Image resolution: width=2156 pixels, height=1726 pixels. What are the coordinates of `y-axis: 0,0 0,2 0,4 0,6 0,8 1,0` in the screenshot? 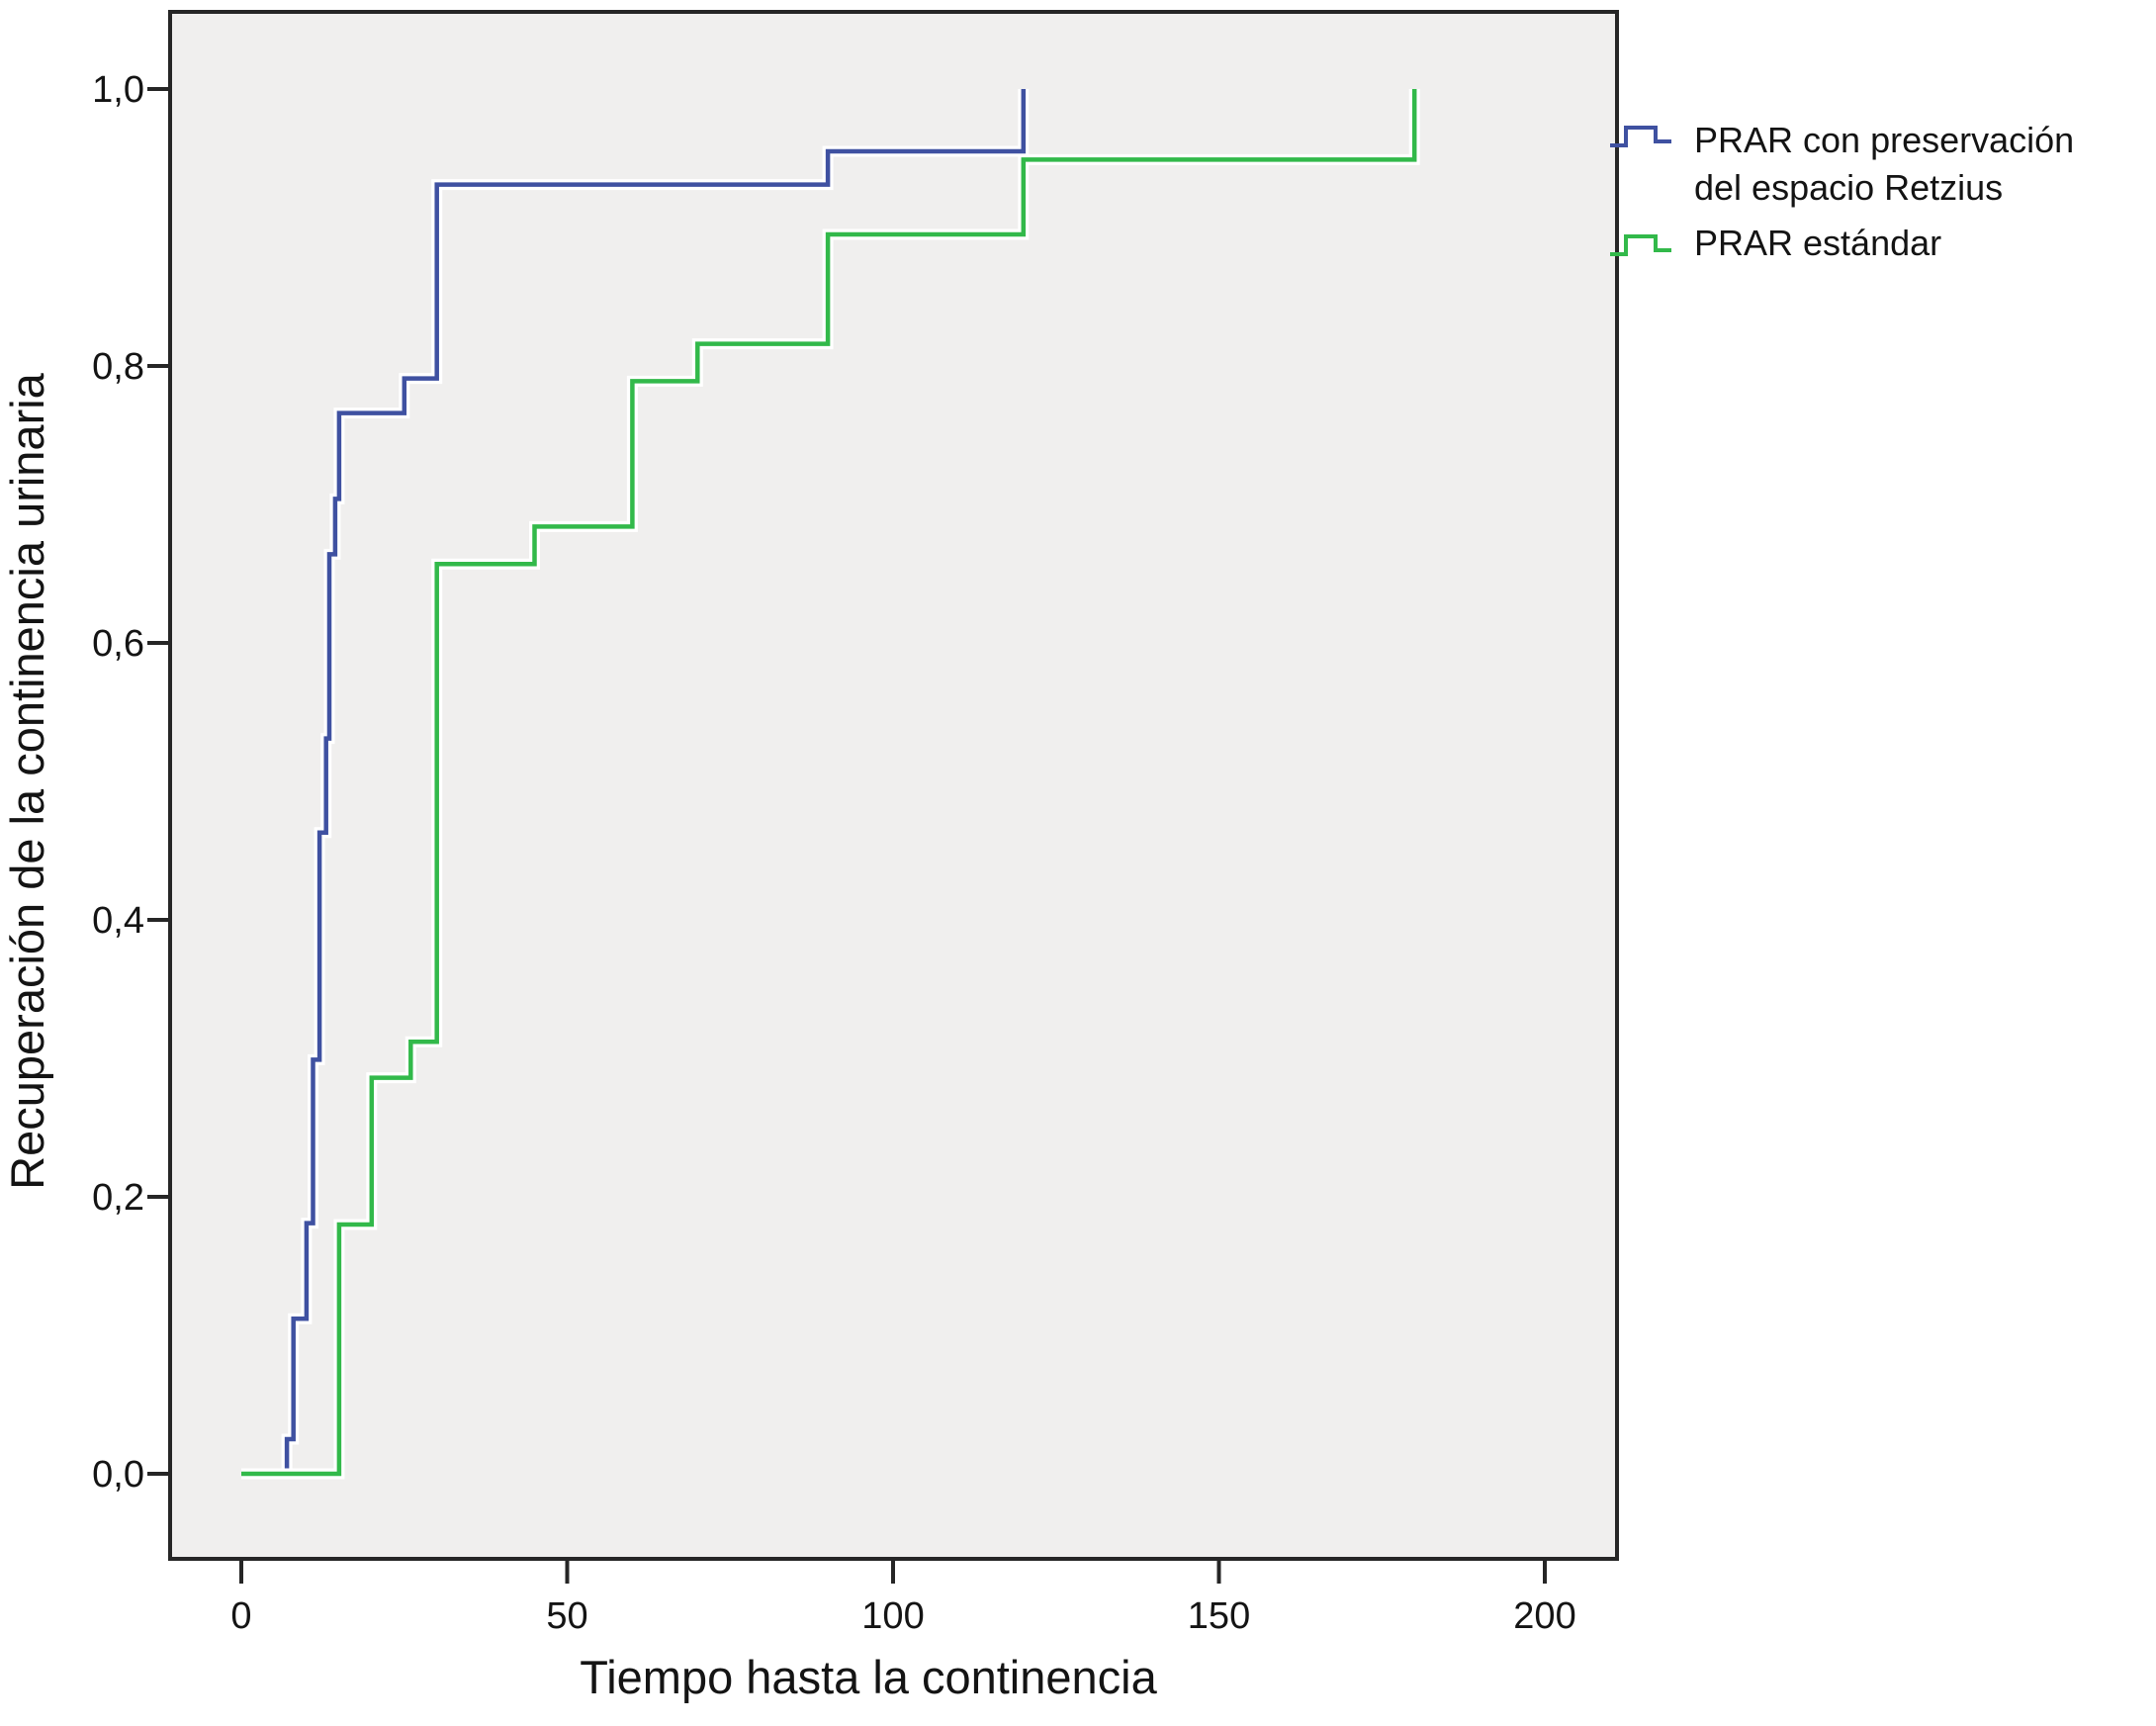 It's located at (130, 783).